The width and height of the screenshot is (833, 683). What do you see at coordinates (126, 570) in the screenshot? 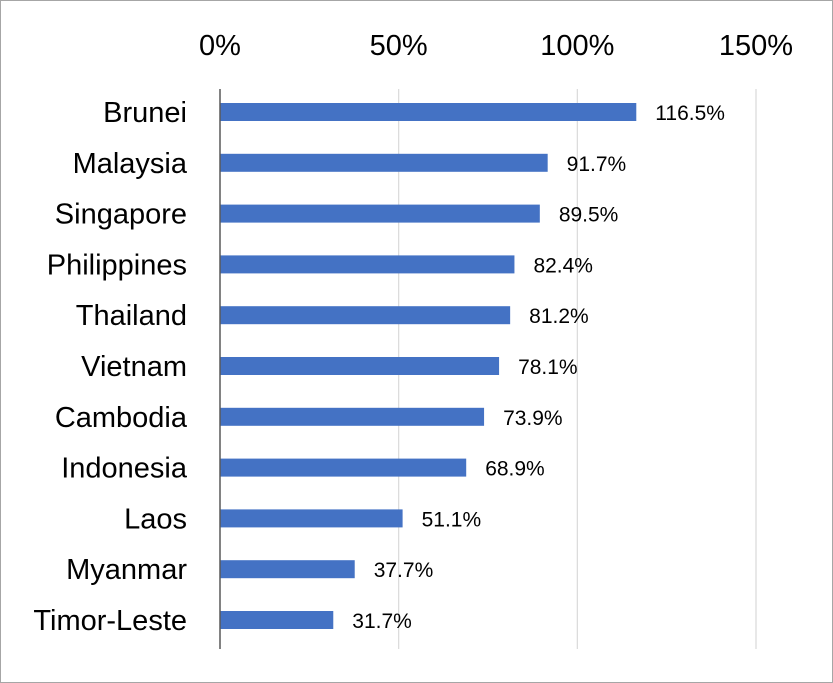
I see `category-label: Myanmar` at bounding box center [126, 570].